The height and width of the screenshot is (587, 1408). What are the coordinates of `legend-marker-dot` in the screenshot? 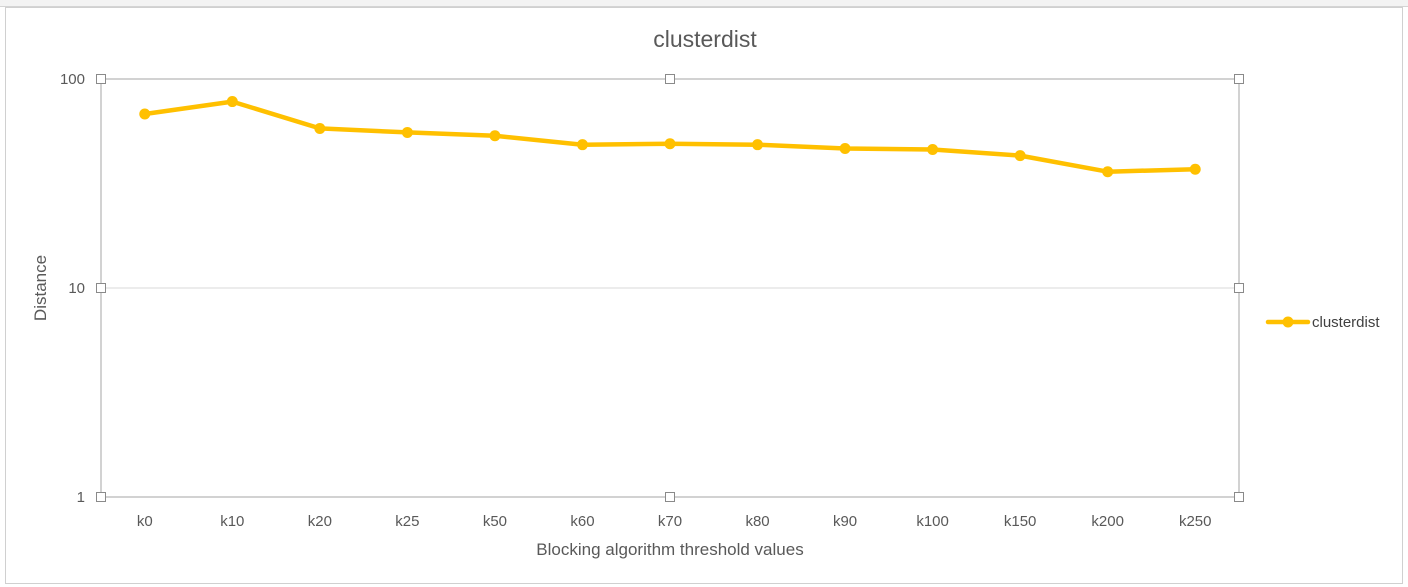 It's located at (1288, 322).